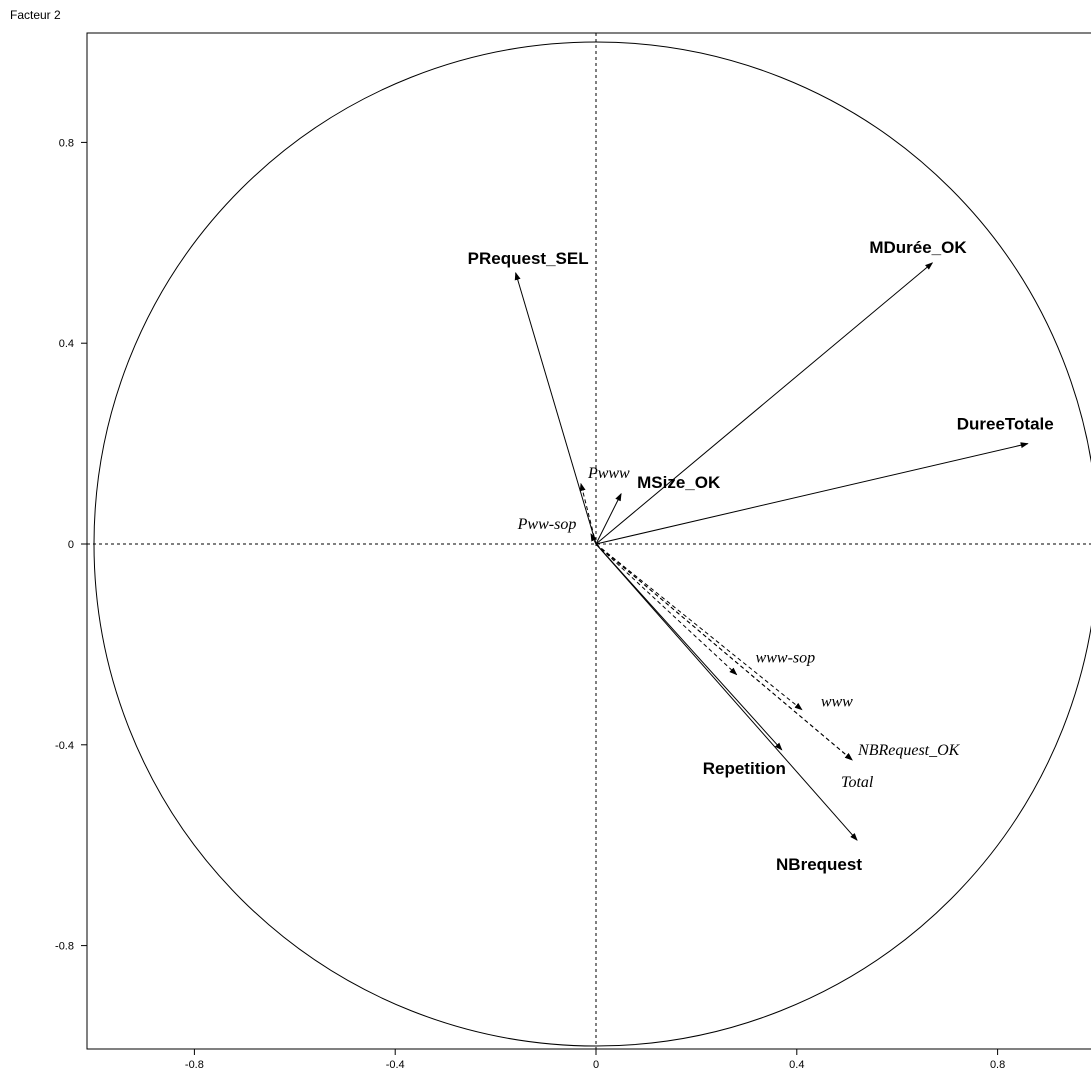 This screenshot has height=1079, width=1091. I want to click on vector-label-nbrequest: NBrequest, so click(819, 864).